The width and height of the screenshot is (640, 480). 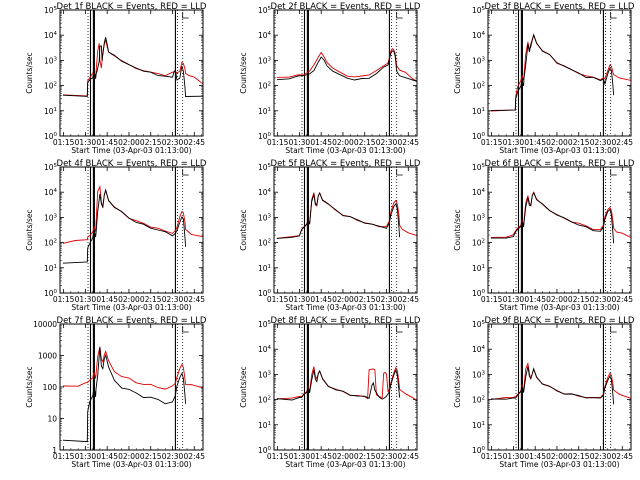 I want to click on interval-markers, so click(x=138, y=230).